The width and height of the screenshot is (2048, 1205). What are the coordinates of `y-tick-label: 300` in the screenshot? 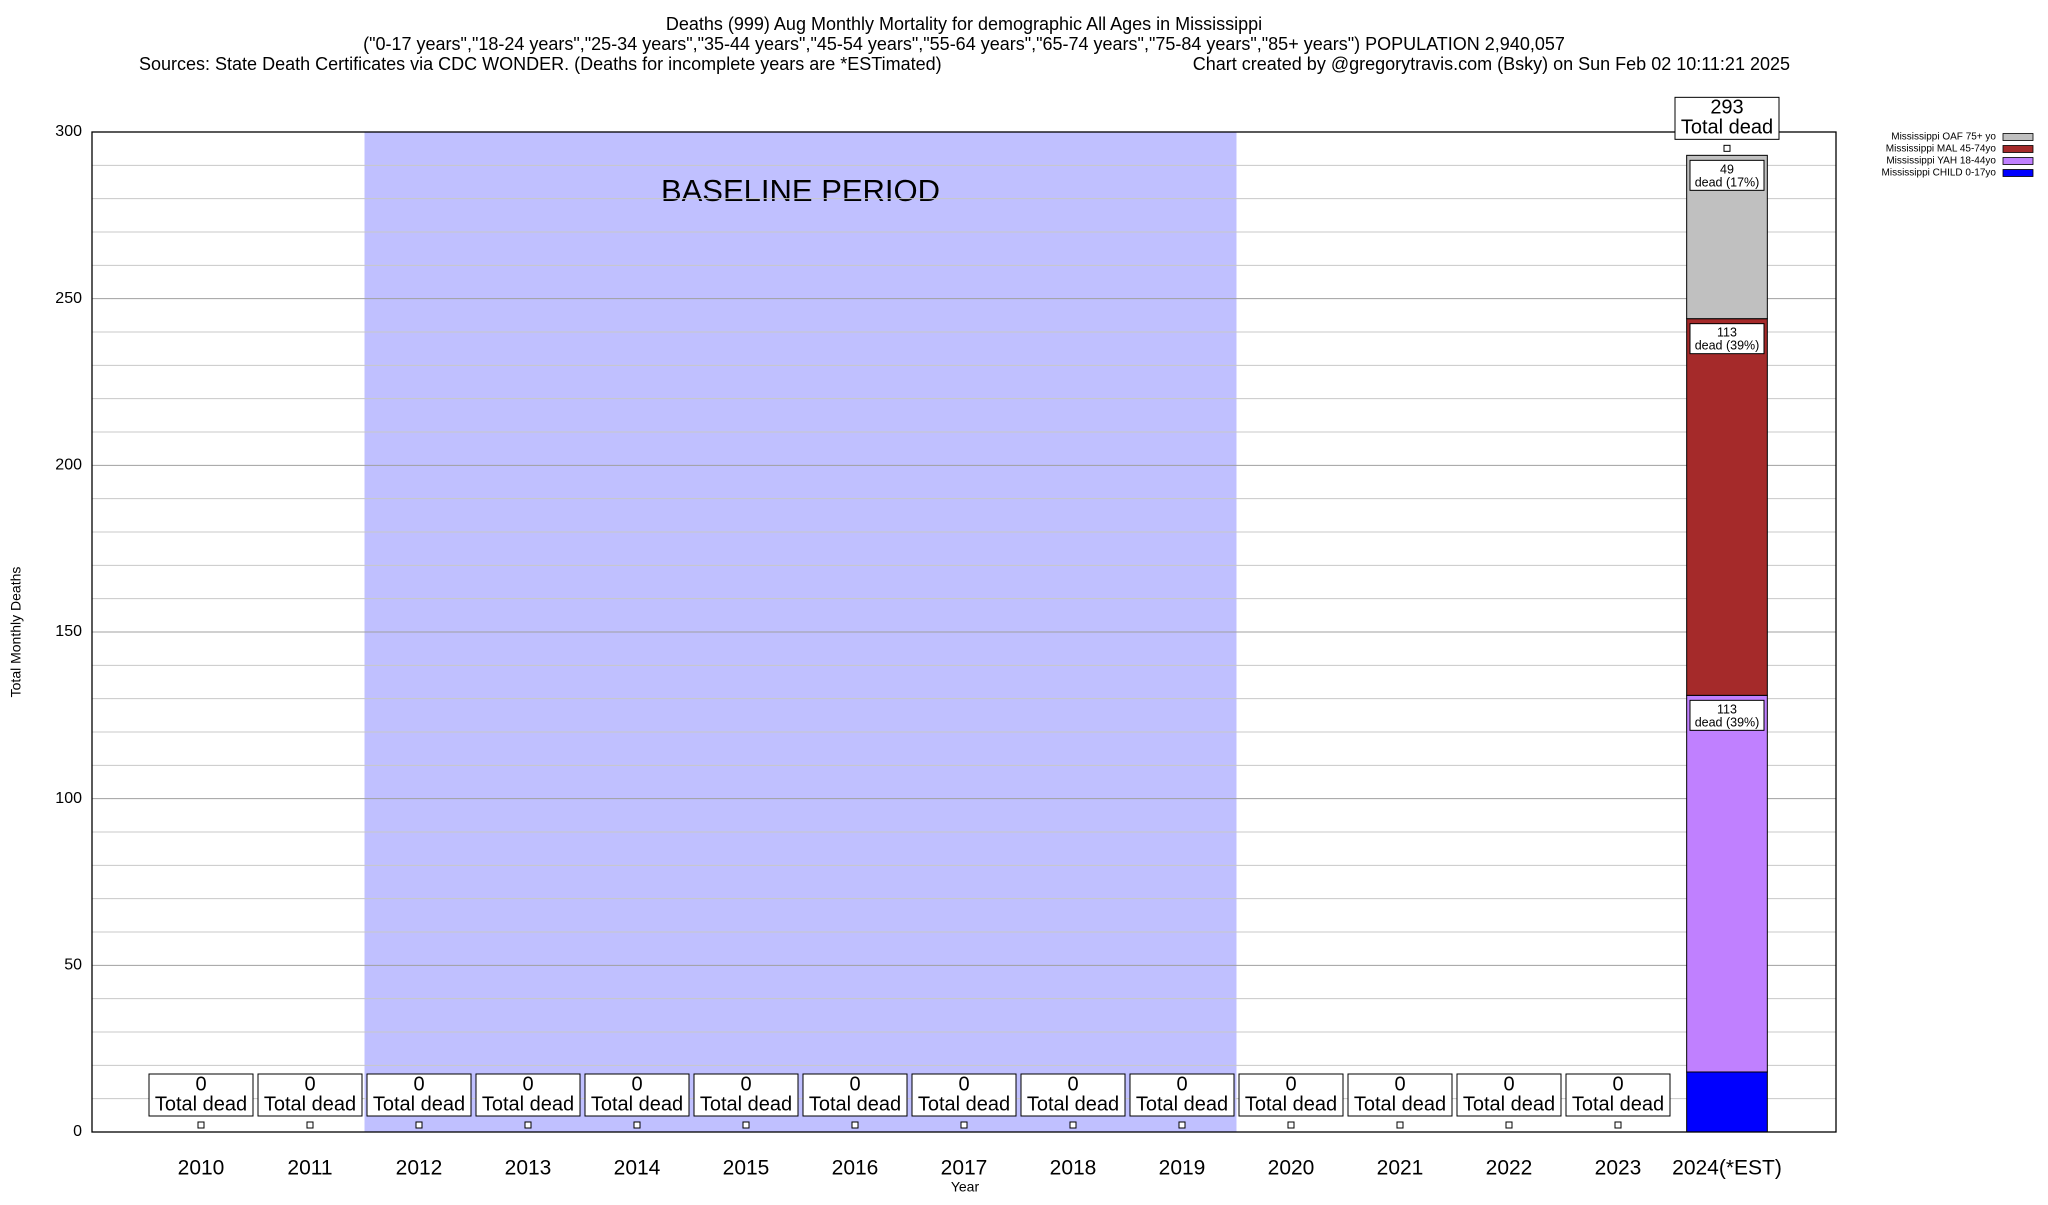 It's located at (68, 131).